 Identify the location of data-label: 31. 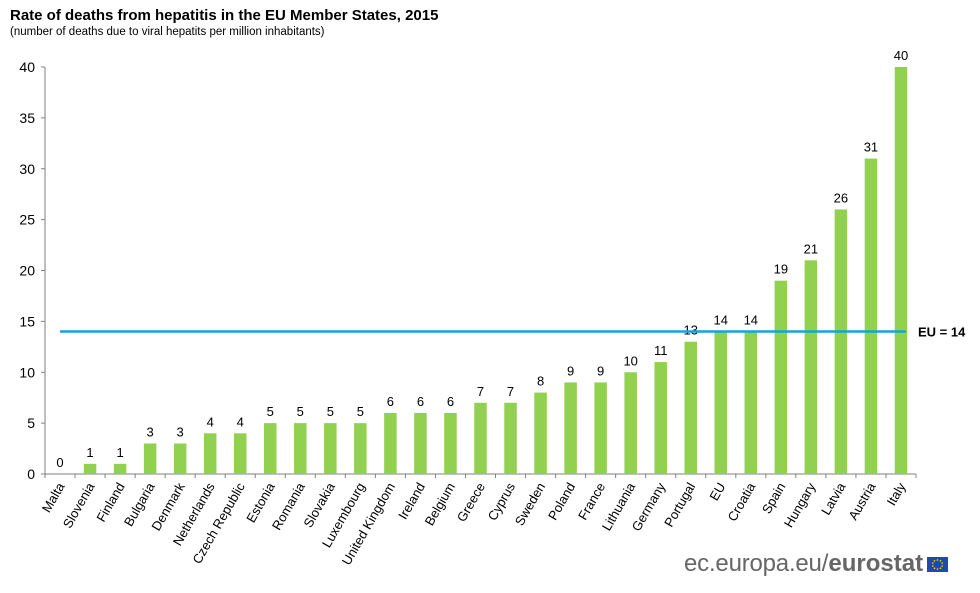
(871, 147).